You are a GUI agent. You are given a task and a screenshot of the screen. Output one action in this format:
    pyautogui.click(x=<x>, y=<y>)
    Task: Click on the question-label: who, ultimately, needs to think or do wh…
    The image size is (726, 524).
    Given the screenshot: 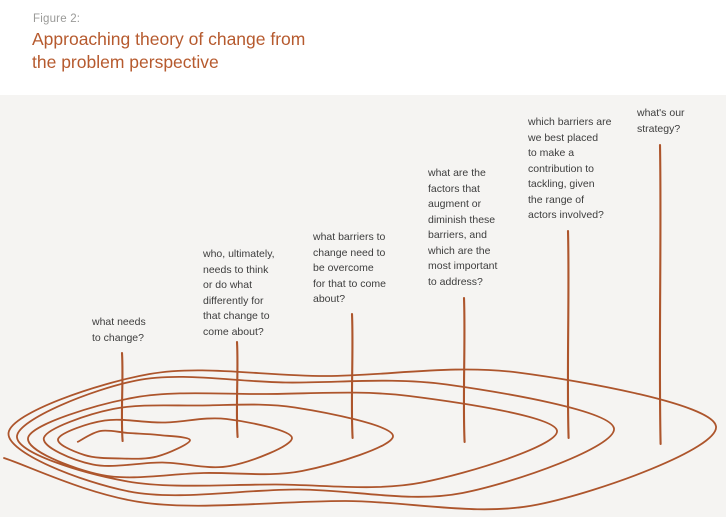 What is the action you would take?
    pyautogui.click(x=239, y=293)
    